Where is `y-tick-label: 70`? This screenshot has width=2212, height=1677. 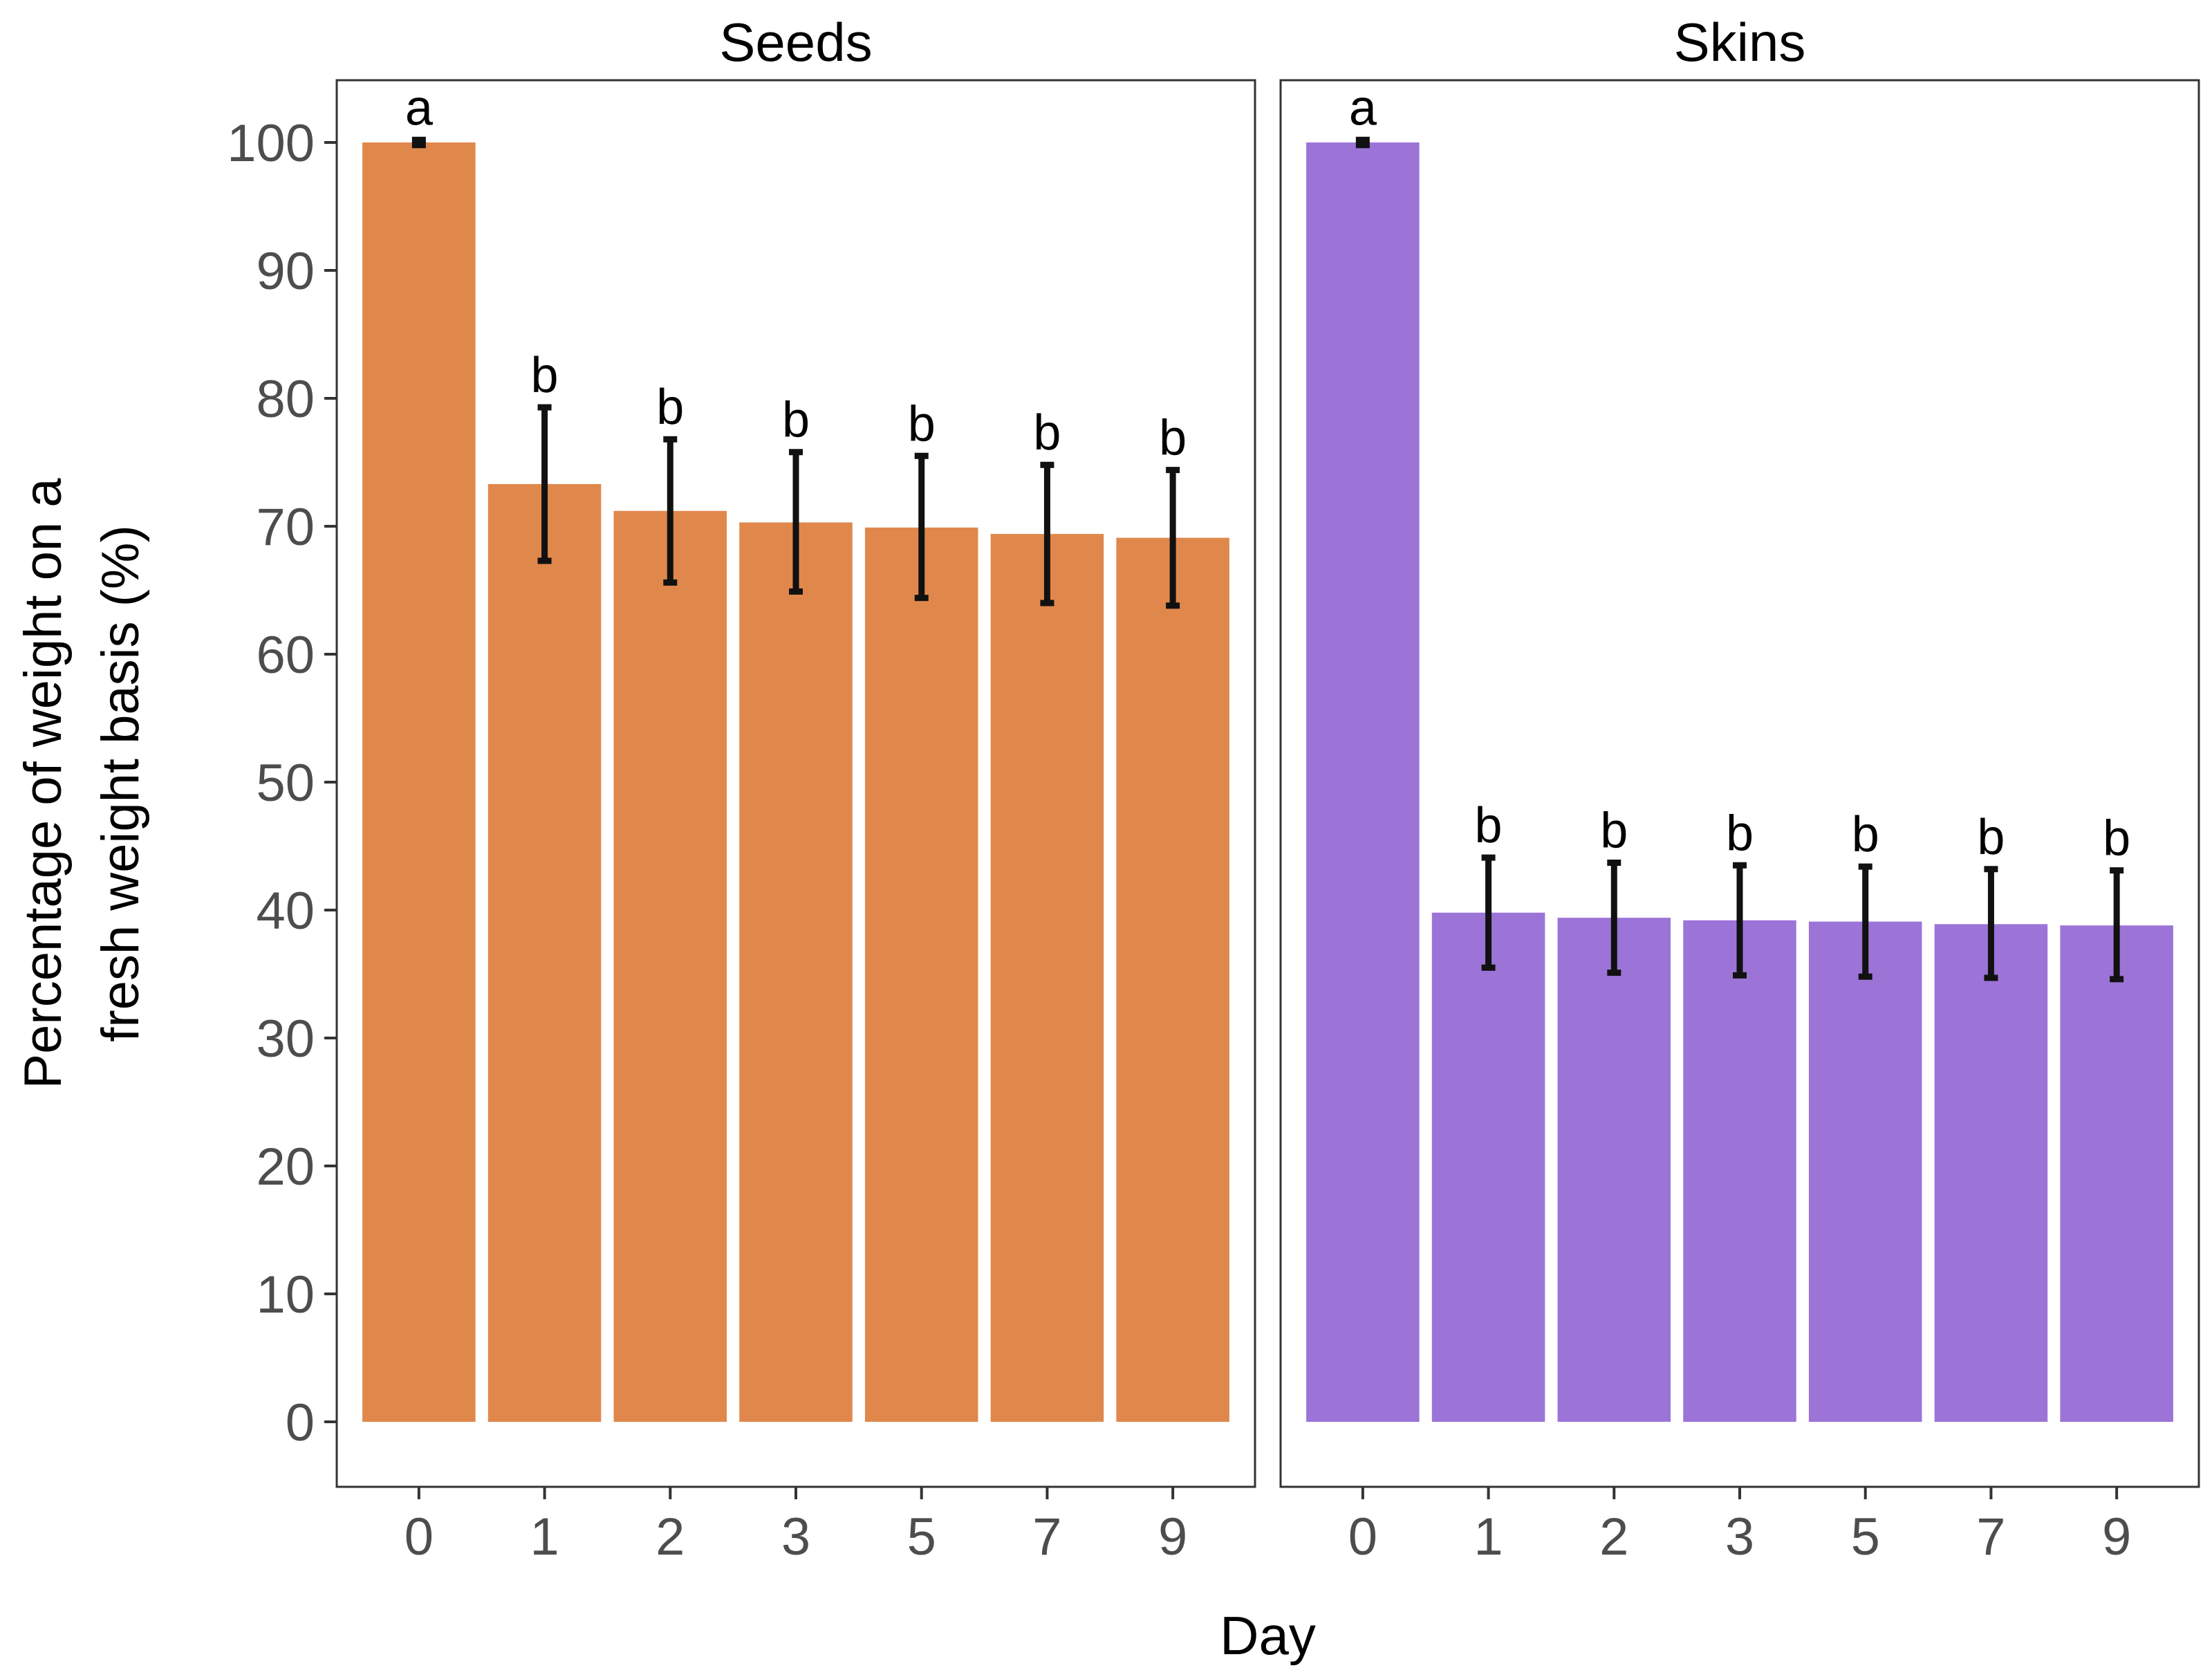
y-tick-label: 70 is located at coordinates (285, 528).